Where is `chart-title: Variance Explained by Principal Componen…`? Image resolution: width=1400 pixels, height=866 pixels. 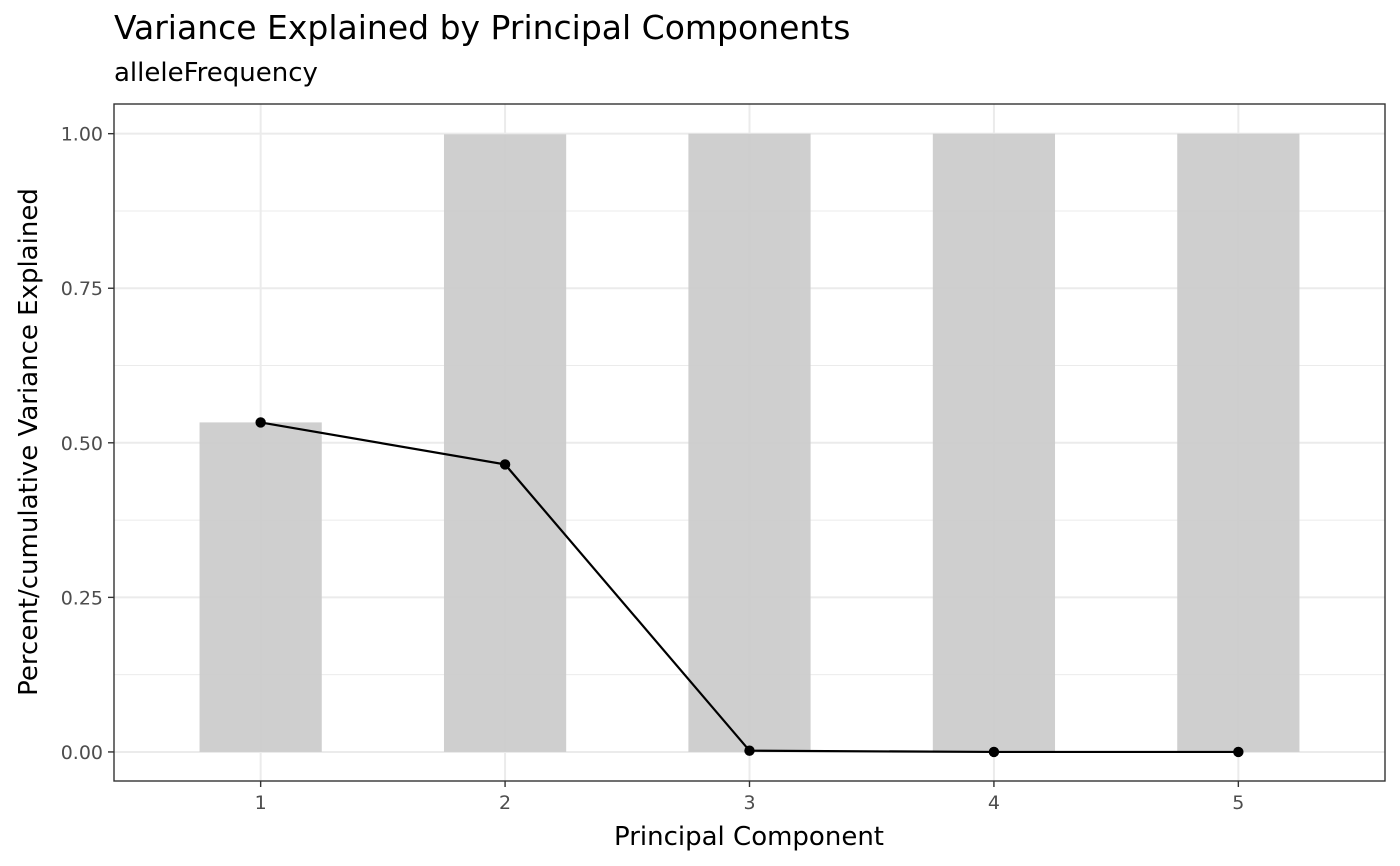
chart-title: Variance Explained by Principal Componen… is located at coordinates (482, 27).